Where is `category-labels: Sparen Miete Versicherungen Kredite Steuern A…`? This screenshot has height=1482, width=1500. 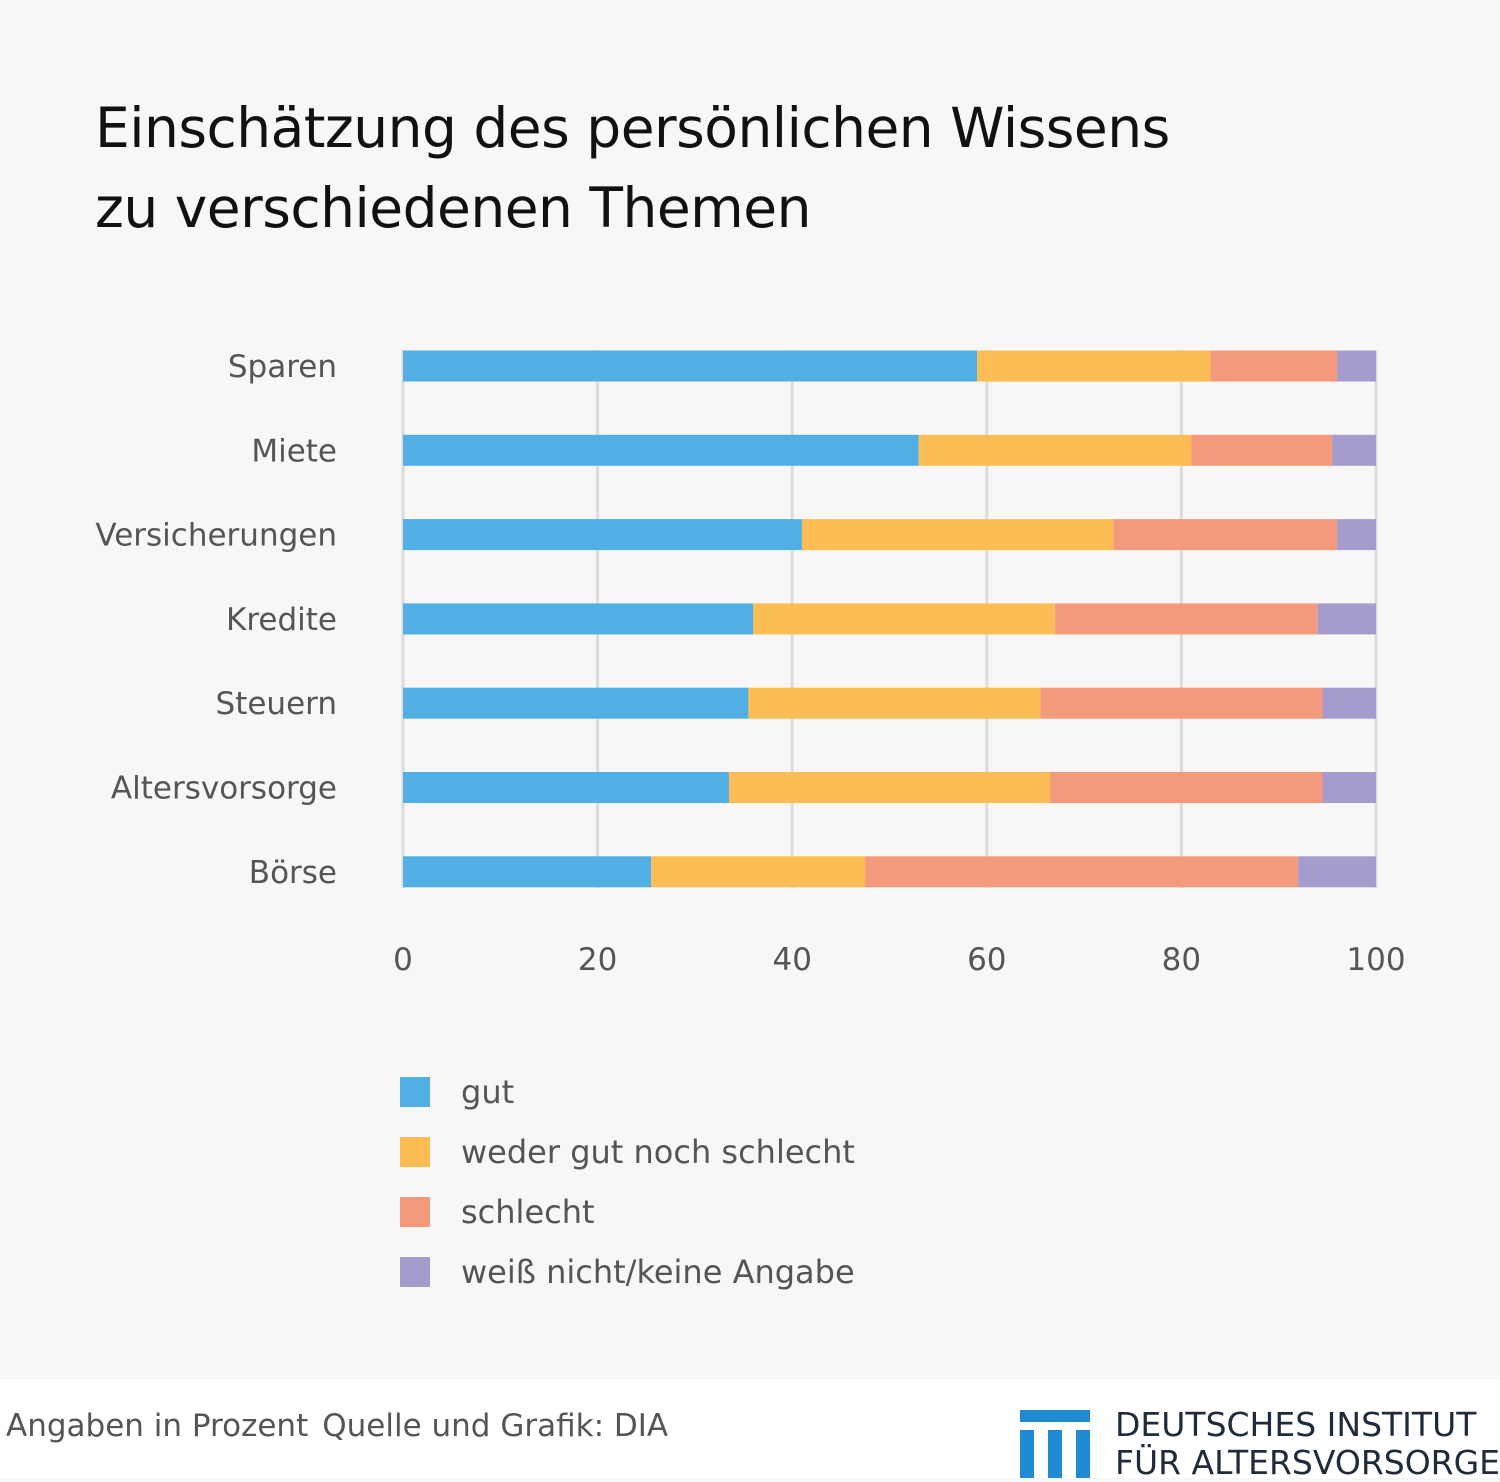
category-labels: Sparen Miete Versicherungen Kredite Steuern A… is located at coordinates (216, 620).